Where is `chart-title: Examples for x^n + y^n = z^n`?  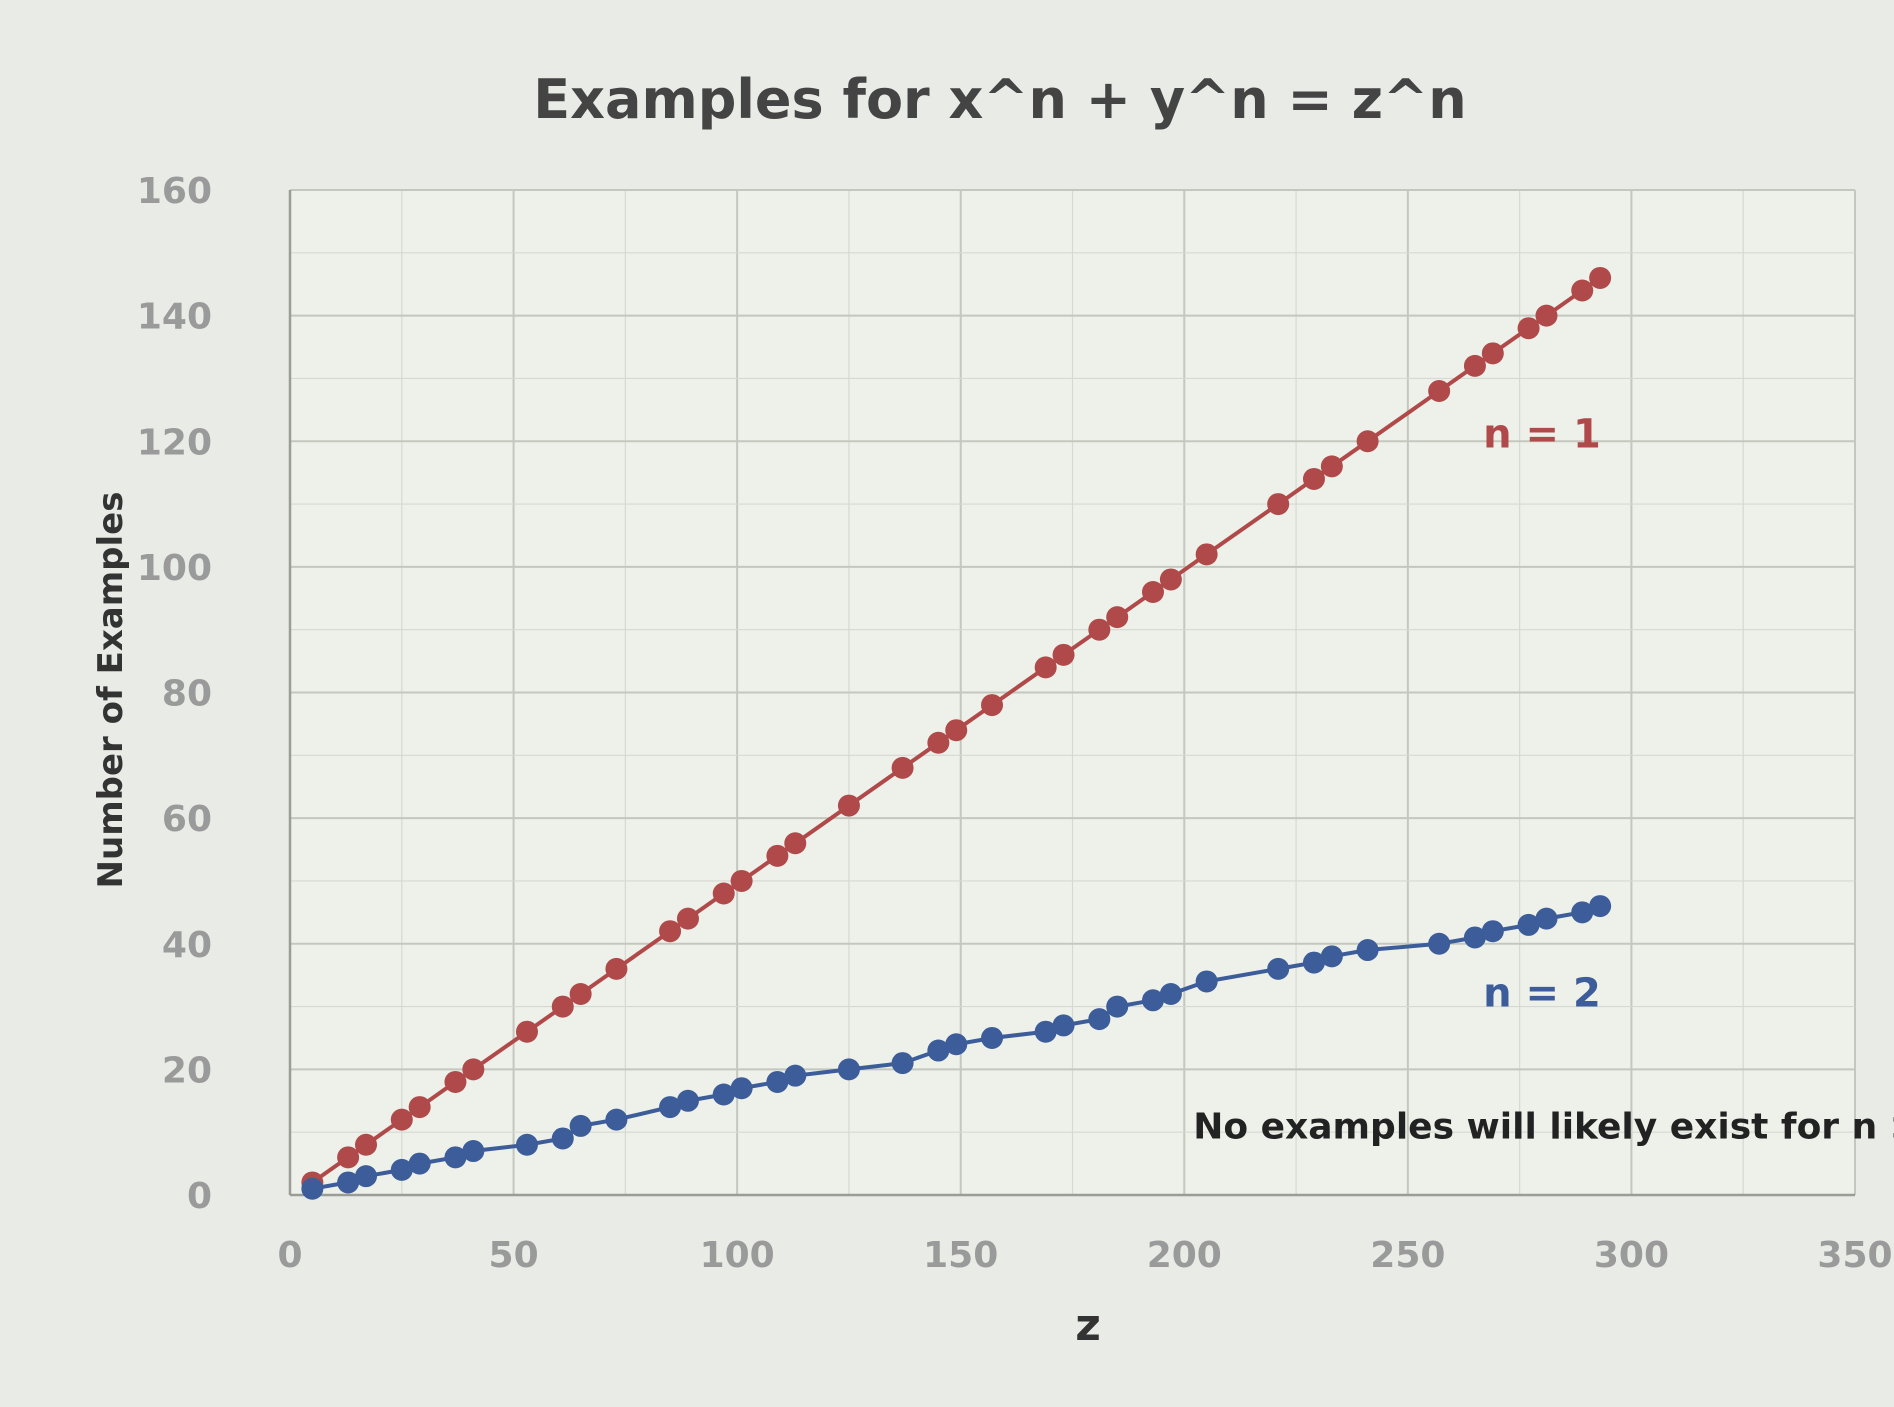
chart-title: Examples for x^n + y^n = z^n is located at coordinates (999, 99).